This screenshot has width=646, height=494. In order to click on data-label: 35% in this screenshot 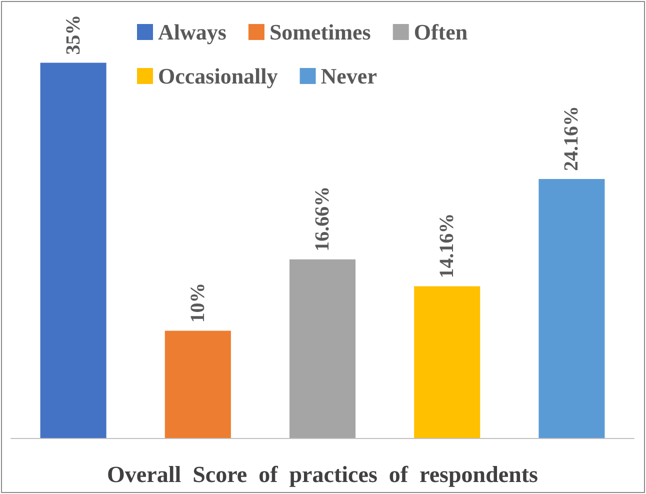, I will do `click(73, 34)`.